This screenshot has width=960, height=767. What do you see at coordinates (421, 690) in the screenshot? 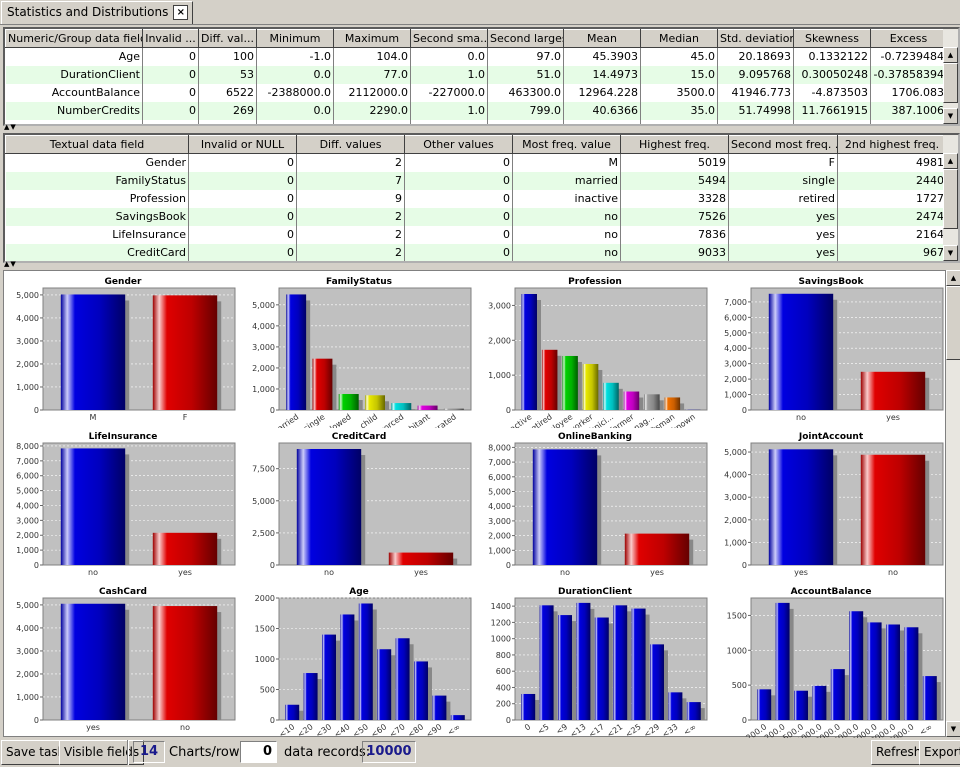
I see `bar-<80` at bounding box center [421, 690].